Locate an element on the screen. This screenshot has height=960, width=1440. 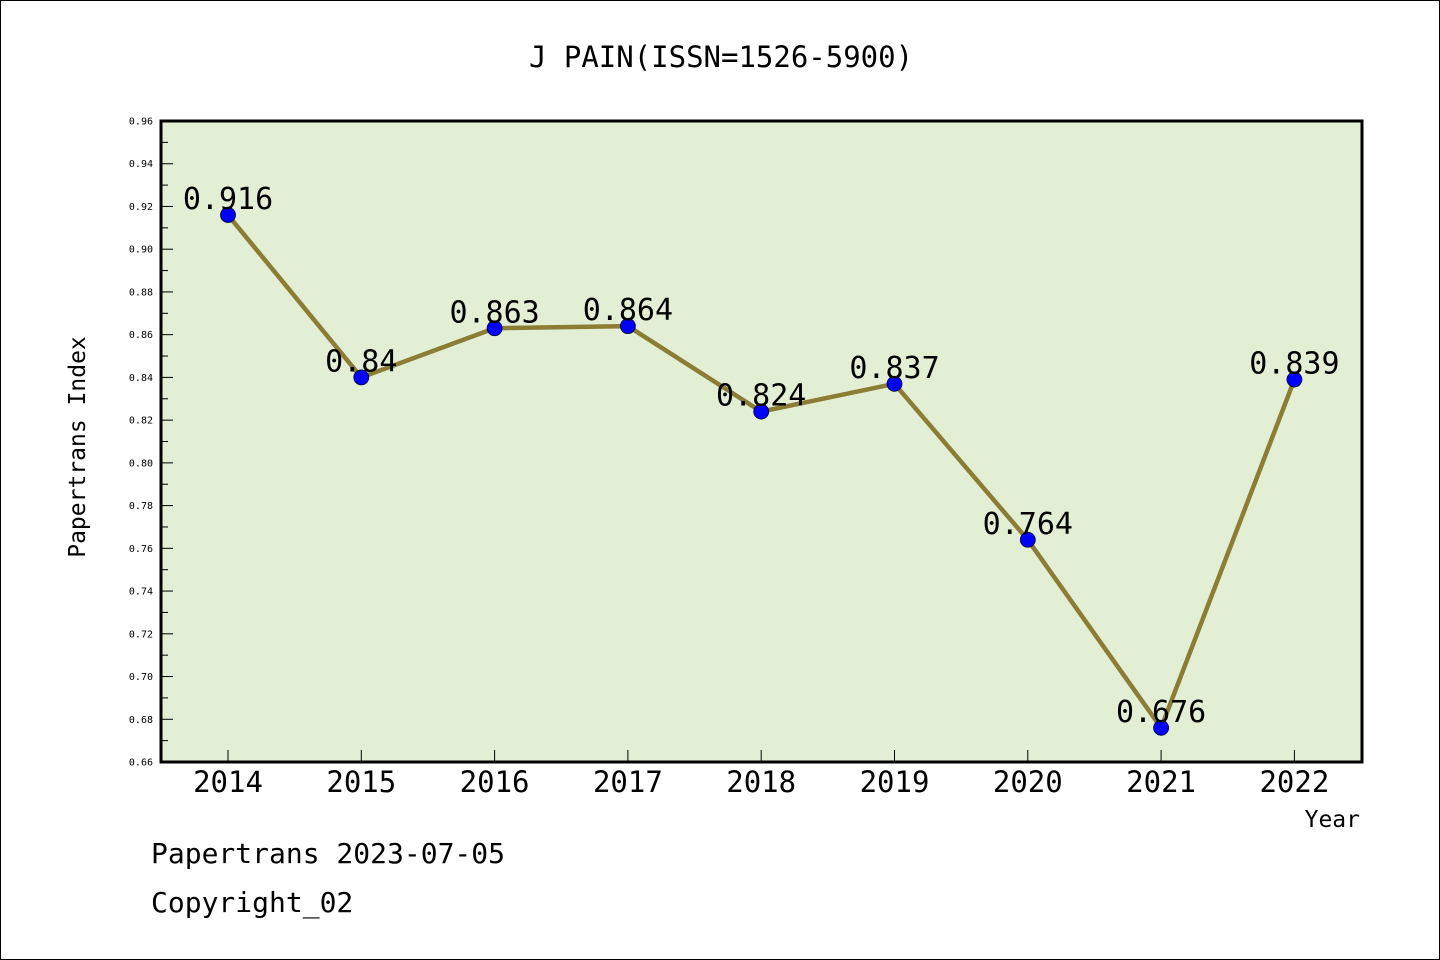
y-tick-label: 0.82 is located at coordinates (141, 421).